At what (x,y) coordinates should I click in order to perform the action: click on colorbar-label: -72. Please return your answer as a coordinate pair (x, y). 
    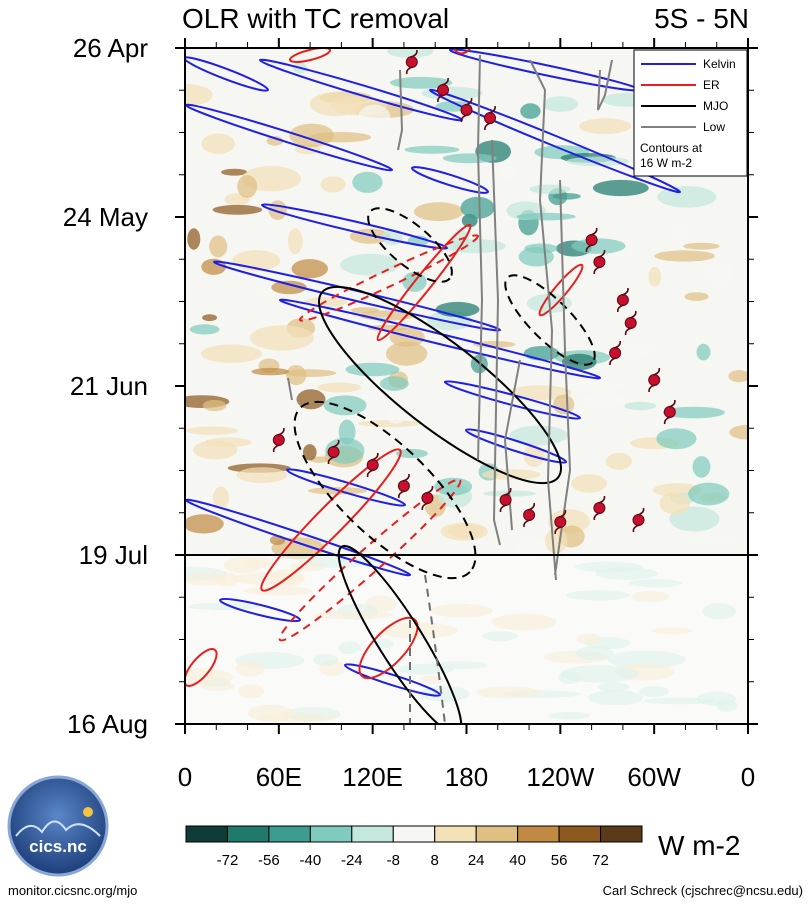
    Looking at the image, I should click on (228, 860).